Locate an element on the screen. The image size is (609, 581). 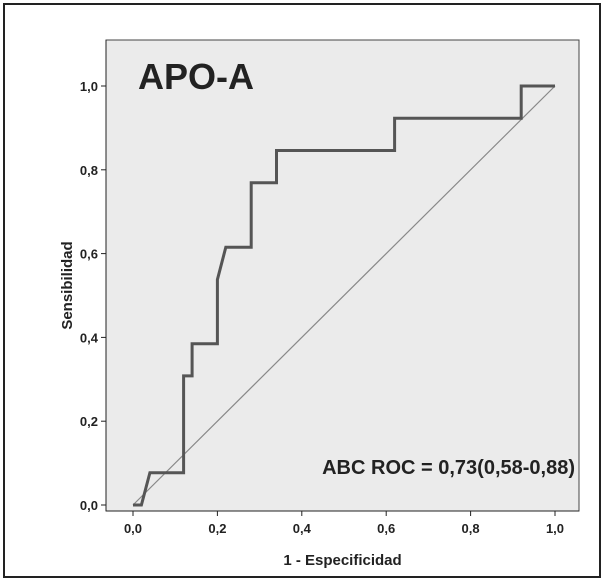
y-axis-title: Sensibilidad is located at coordinates (67, 285).